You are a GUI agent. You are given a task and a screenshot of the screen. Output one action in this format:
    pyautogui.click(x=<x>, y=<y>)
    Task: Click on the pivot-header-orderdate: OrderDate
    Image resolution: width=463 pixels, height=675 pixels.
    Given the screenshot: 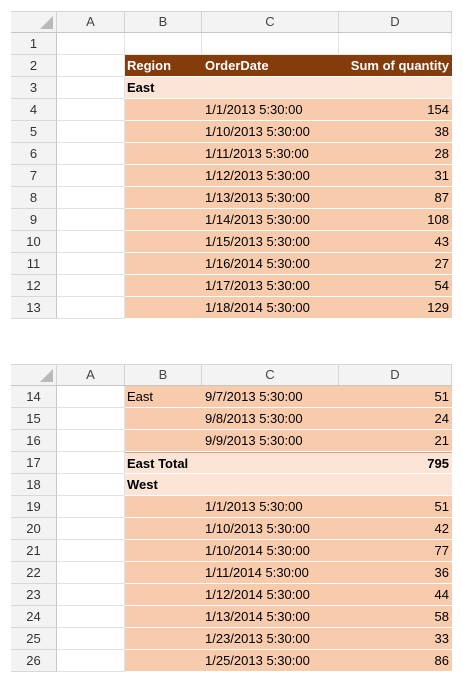 What is the action you would take?
    pyautogui.click(x=270, y=66)
    